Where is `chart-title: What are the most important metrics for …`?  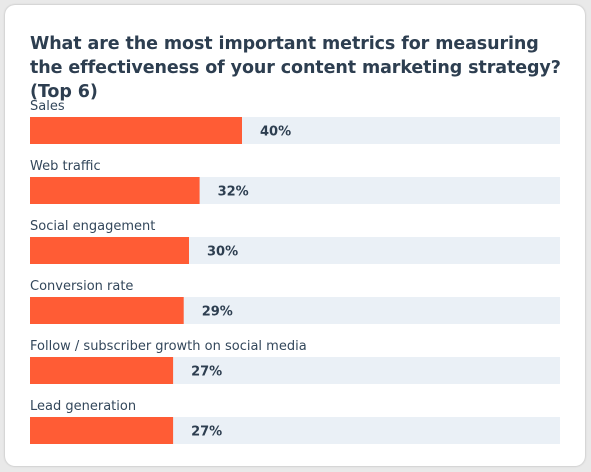 chart-title: What are the most important metrics for … is located at coordinates (295, 68).